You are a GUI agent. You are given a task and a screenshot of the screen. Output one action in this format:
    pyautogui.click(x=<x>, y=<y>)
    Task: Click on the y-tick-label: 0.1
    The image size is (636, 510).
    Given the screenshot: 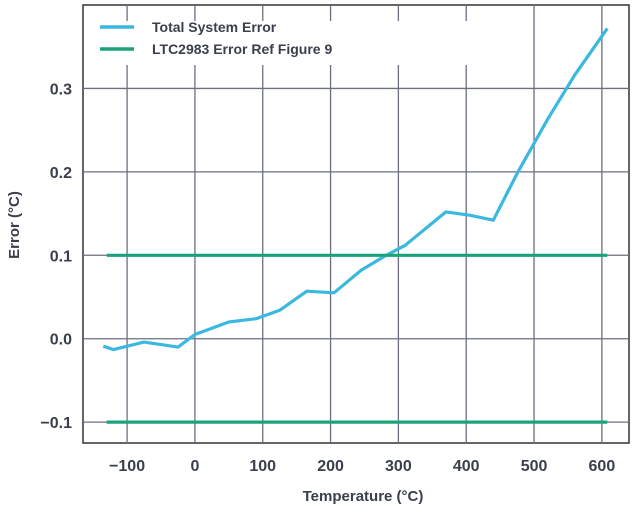 What is the action you would take?
    pyautogui.click(x=61, y=256)
    